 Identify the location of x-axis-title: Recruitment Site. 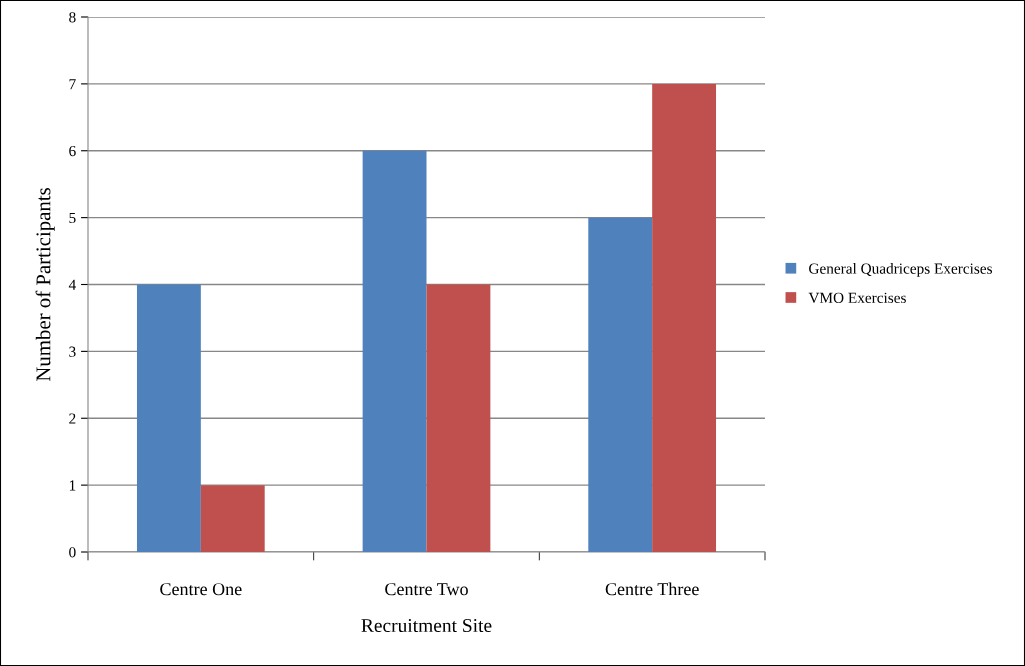
(426, 625).